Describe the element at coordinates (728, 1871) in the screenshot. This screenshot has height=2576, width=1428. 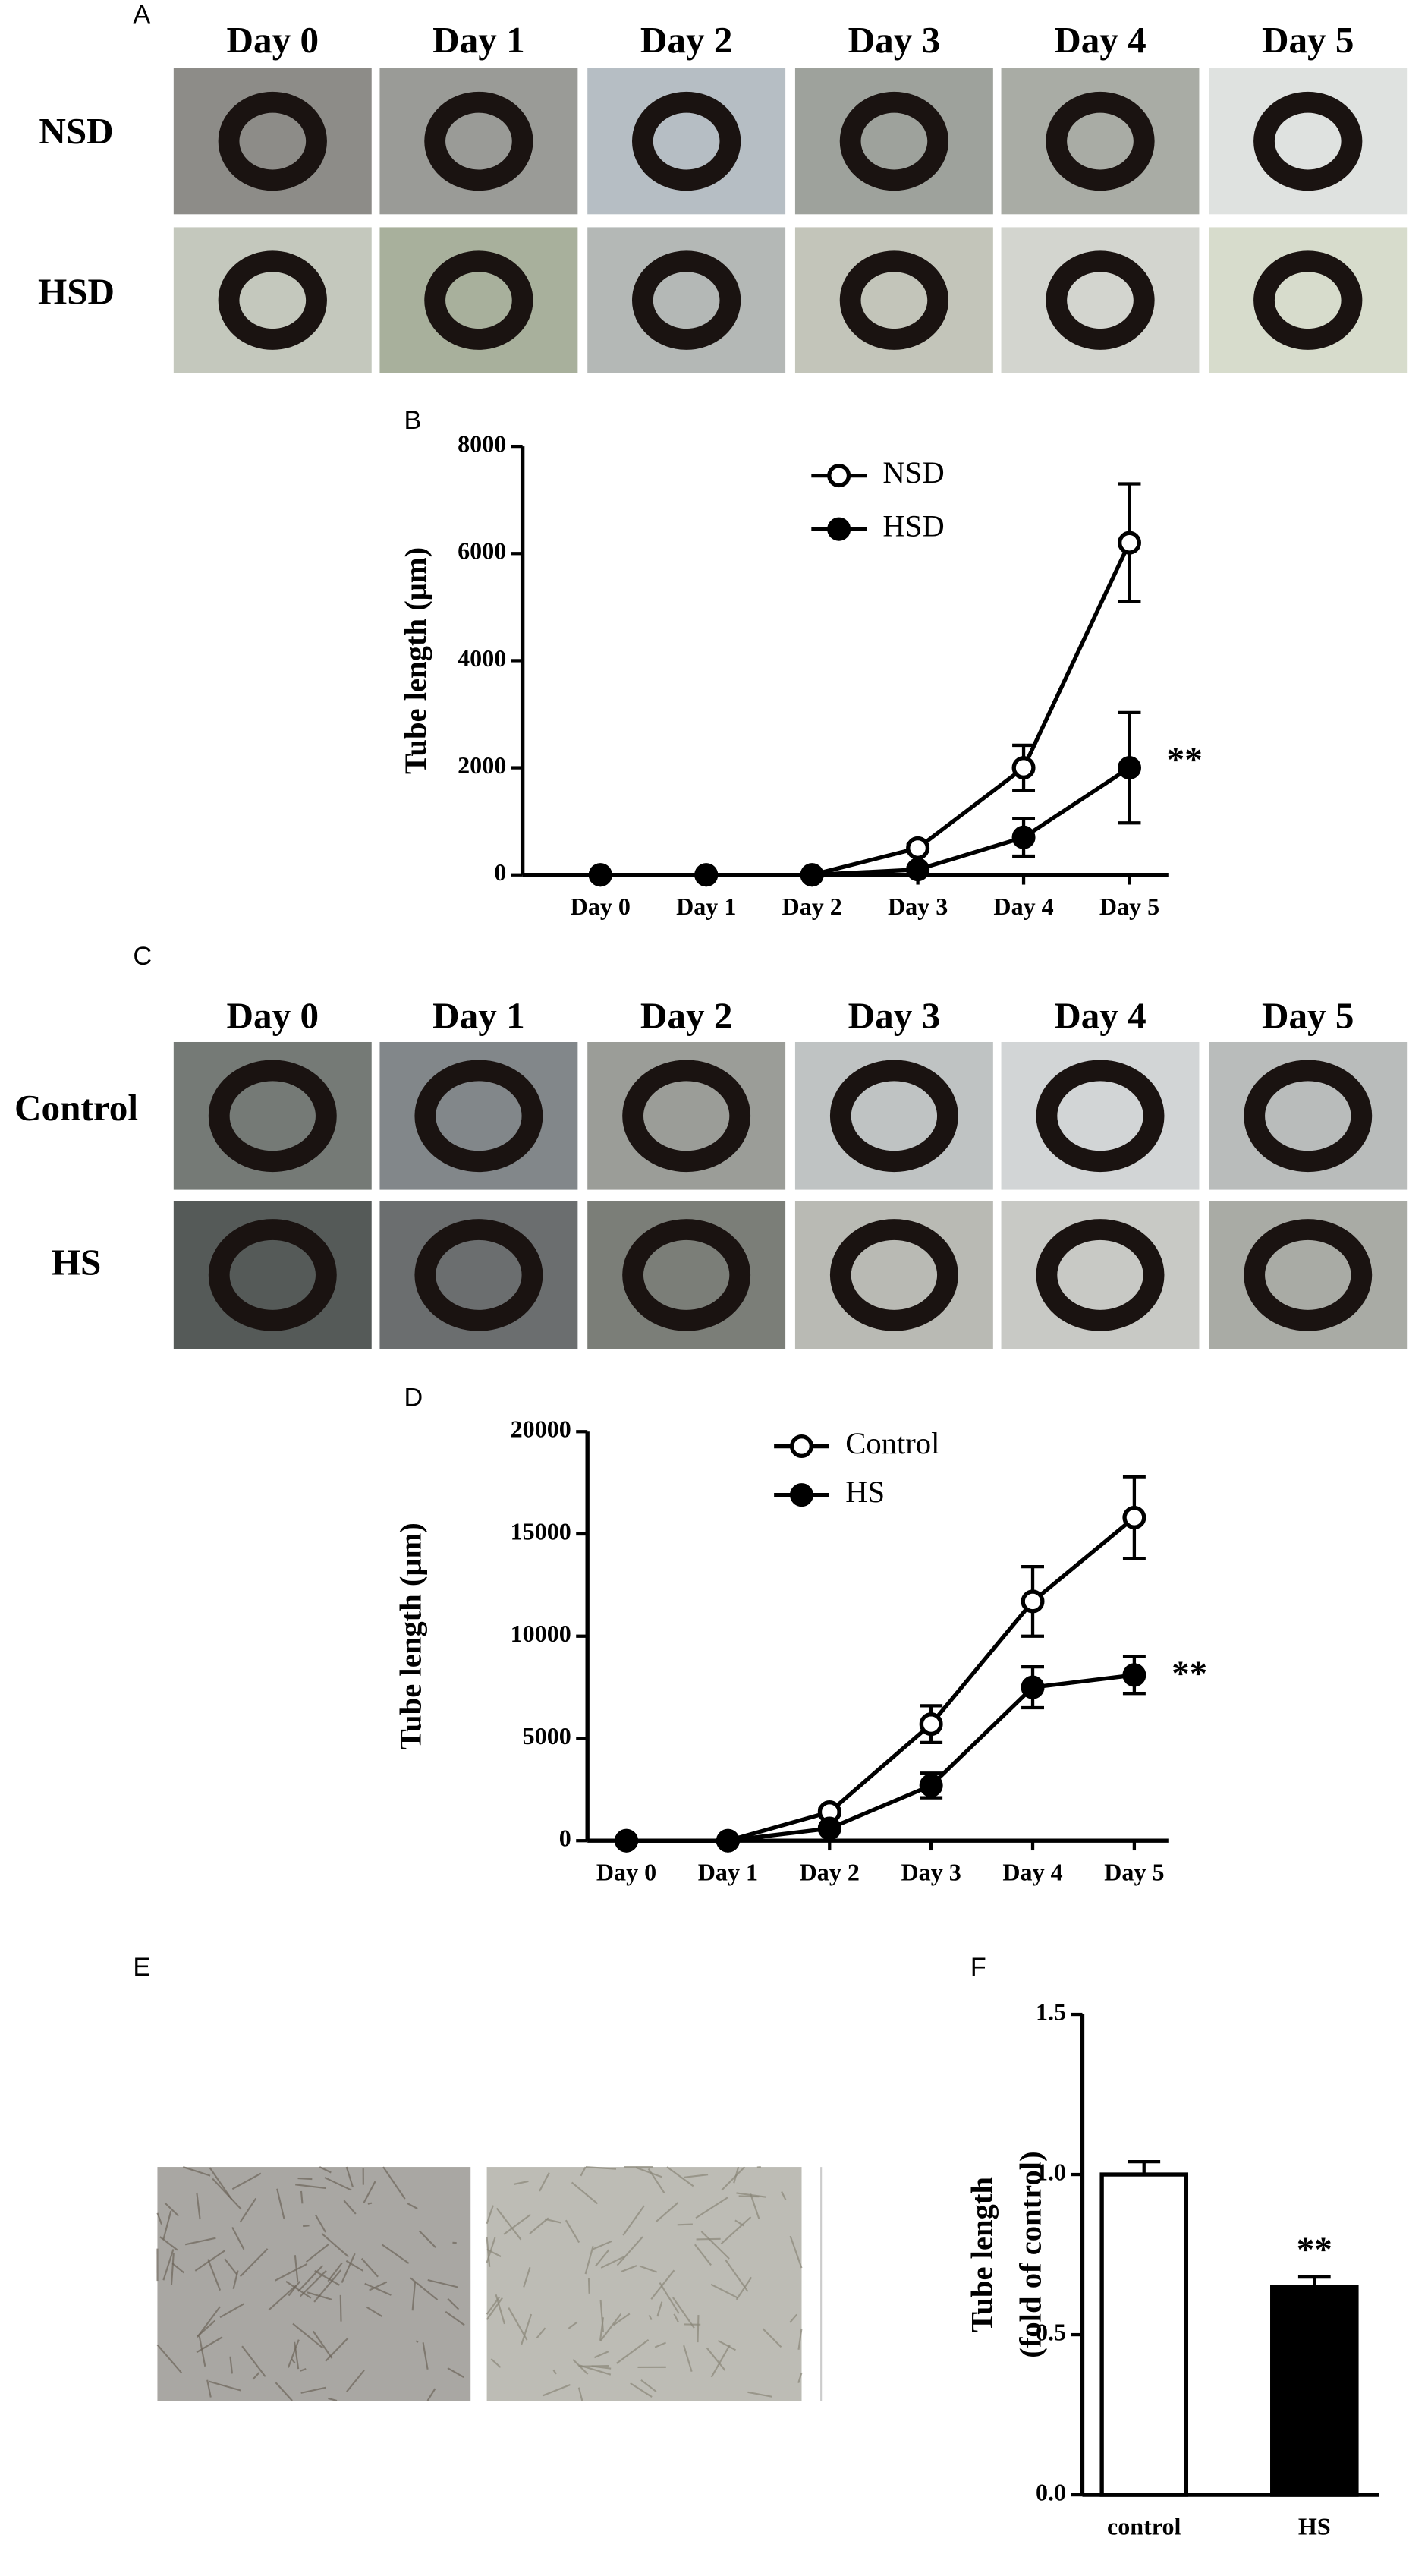
I see `x-tick-label: Day 1` at that location.